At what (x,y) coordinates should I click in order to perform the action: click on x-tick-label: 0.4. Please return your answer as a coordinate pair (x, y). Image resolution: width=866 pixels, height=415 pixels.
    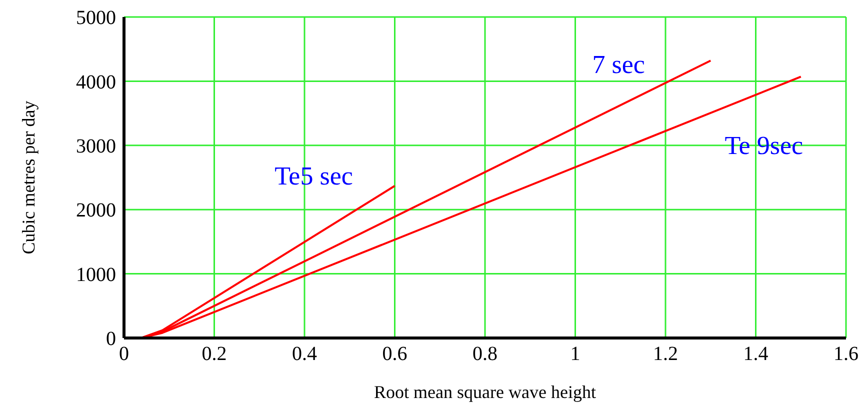
    Looking at the image, I should click on (304, 354).